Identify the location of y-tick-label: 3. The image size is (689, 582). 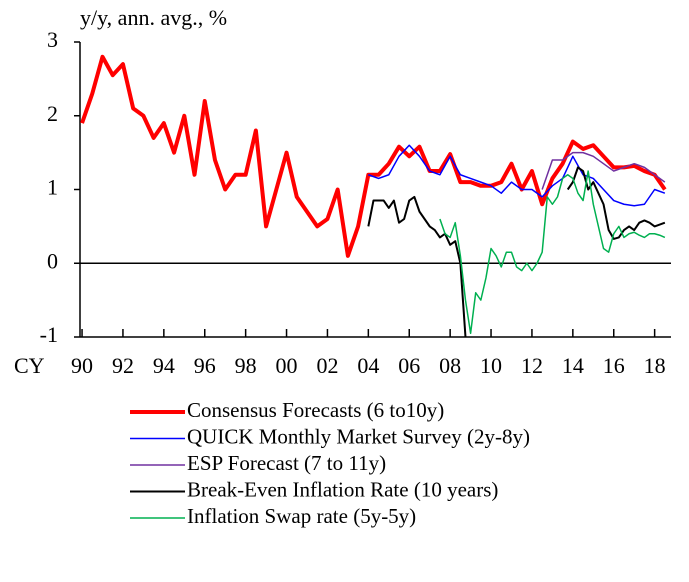
(52, 39).